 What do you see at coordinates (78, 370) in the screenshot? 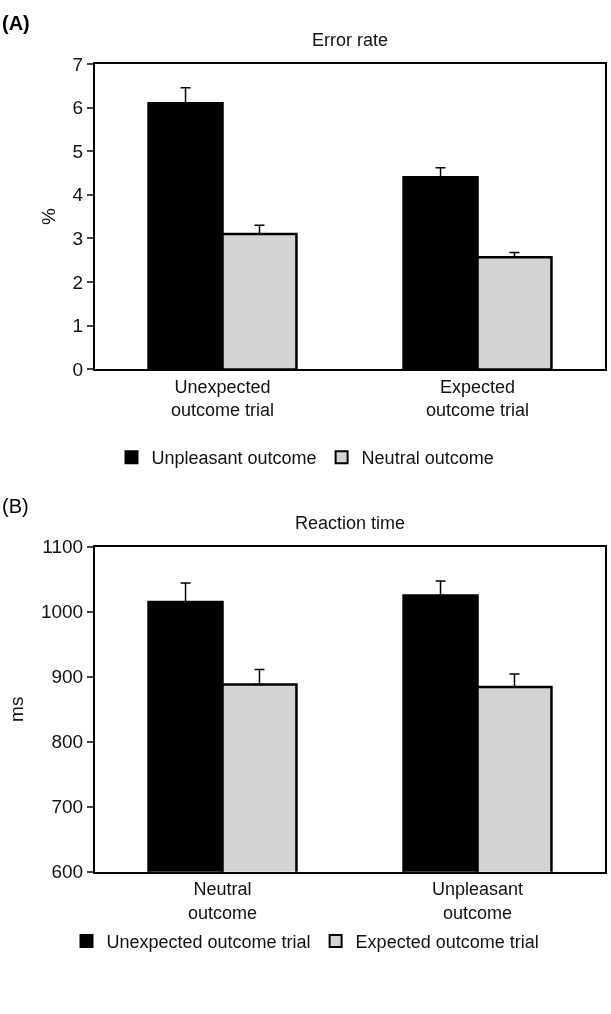
I see `y-tick-label: 0` at bounding box center [78, 370].